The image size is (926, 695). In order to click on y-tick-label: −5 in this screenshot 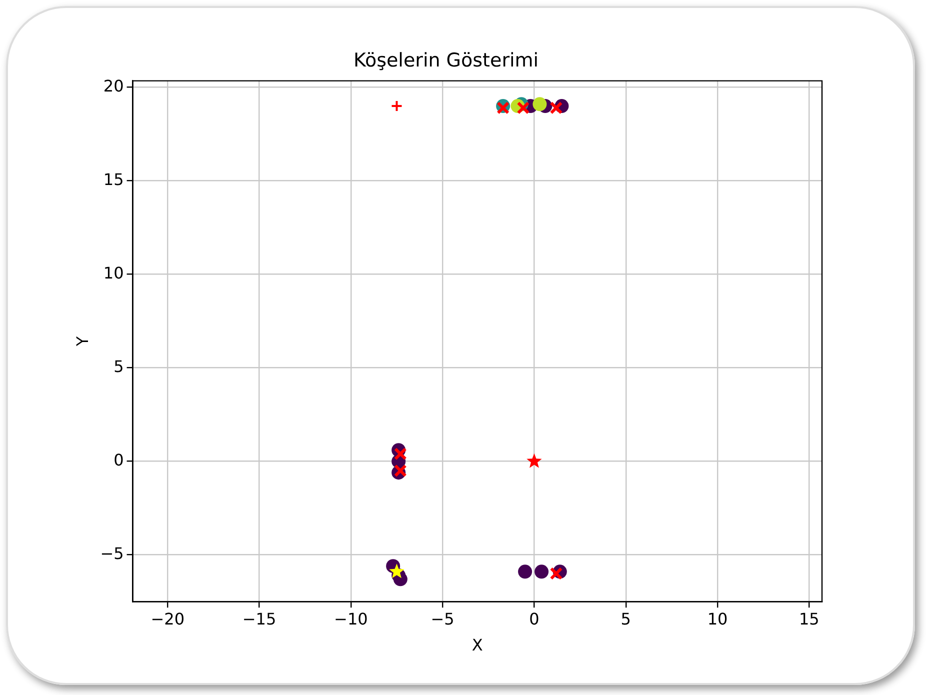, I will do `click(112, 554)`.